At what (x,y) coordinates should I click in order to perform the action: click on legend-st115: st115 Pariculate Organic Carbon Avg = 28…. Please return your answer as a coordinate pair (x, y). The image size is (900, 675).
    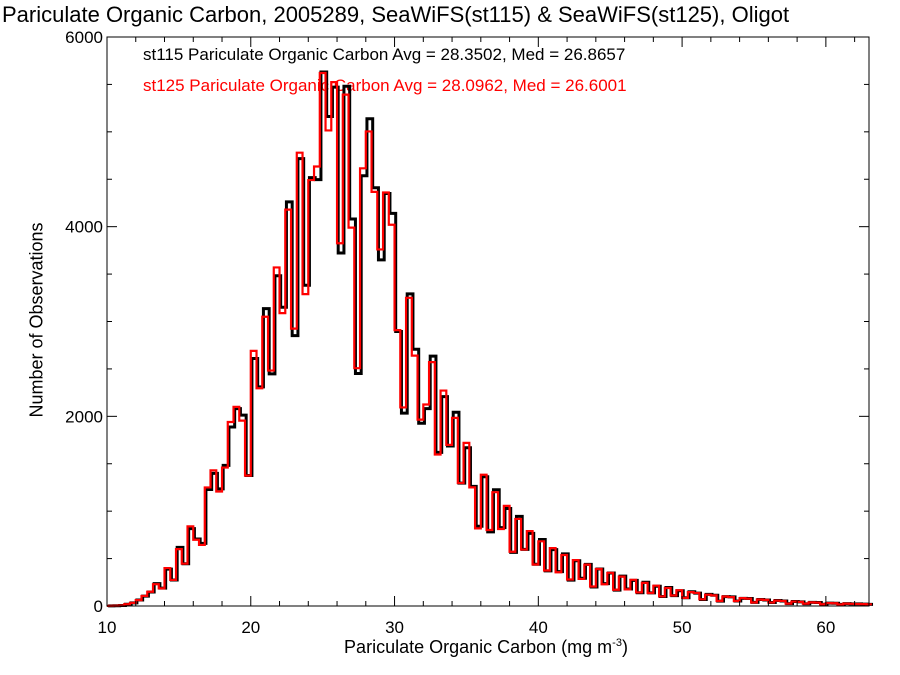
    Looking at the image, I should click on (384, 54).